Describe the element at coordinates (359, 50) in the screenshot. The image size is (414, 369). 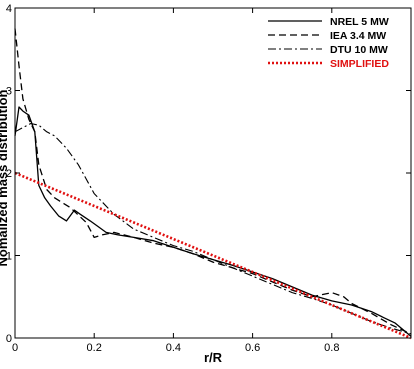
I see `legend-label-2: DTU 10 MW` at that location.